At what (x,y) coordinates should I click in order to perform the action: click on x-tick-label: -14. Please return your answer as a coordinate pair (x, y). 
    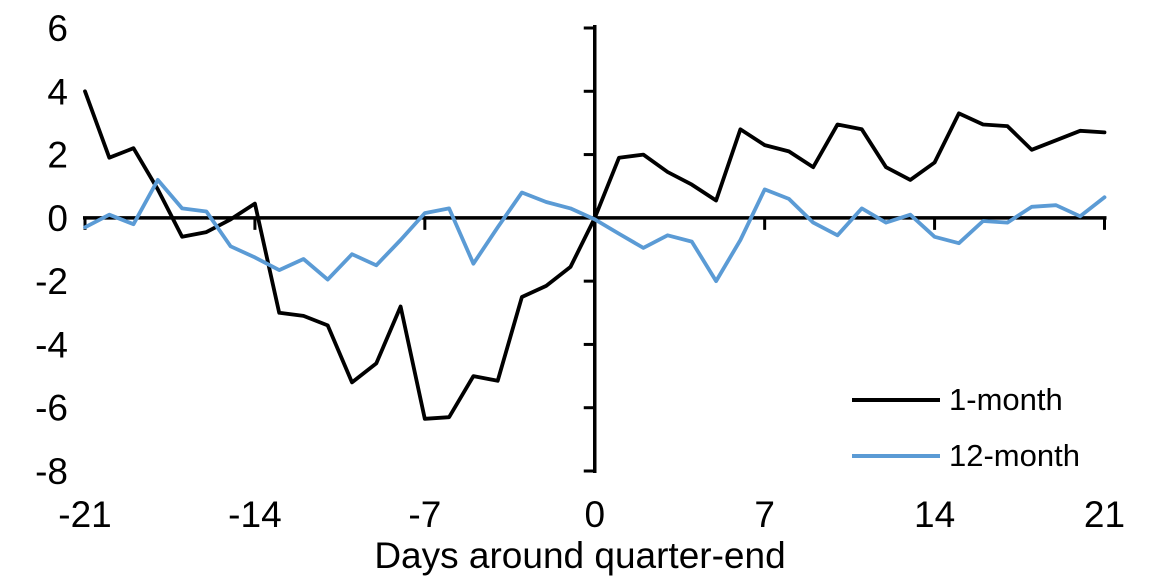
    Looking at the image, I should click on (254, 514).